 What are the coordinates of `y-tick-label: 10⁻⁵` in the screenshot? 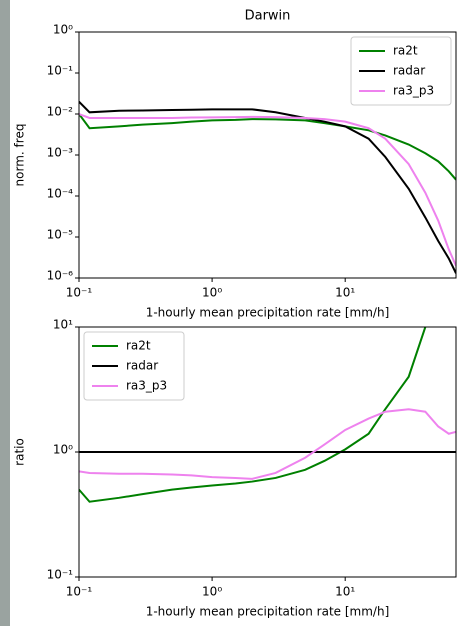 It's located at (60, 235).